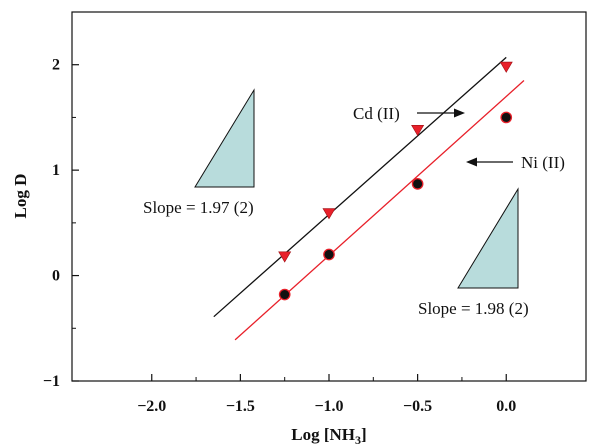 This screenshot has width=598, height=444. What do you see at coordinates (473, 308) in the screenshot?
I see `slope-right-label: Slope = 1.98 (2)` at bounding box center [473, 308].